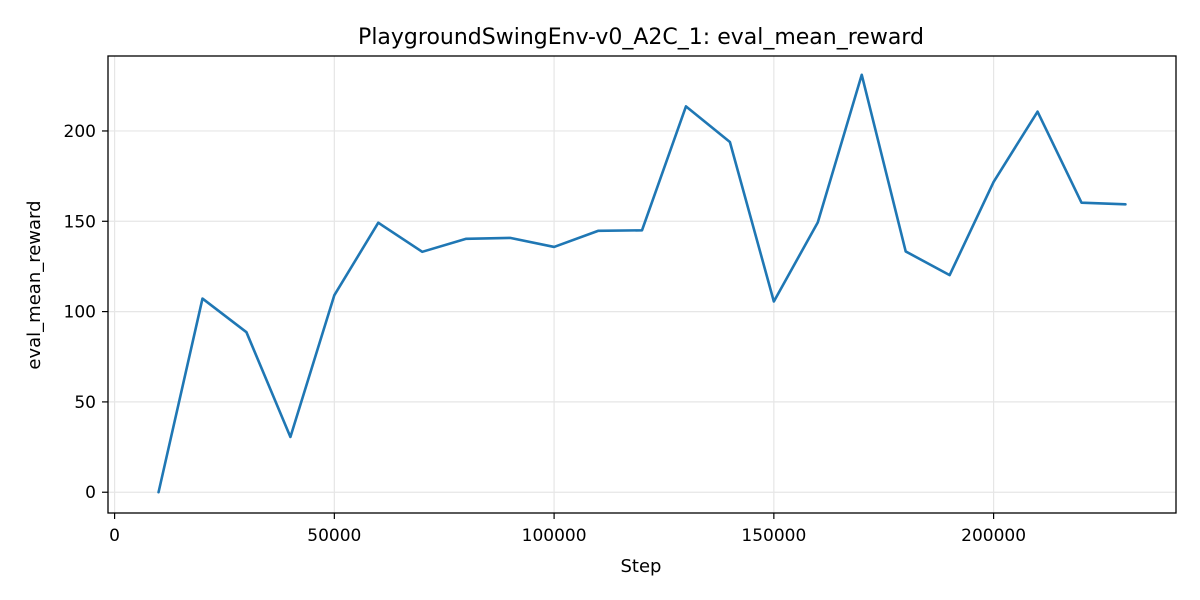  I want to click on x-axis-label: Step, so click(641, 566).